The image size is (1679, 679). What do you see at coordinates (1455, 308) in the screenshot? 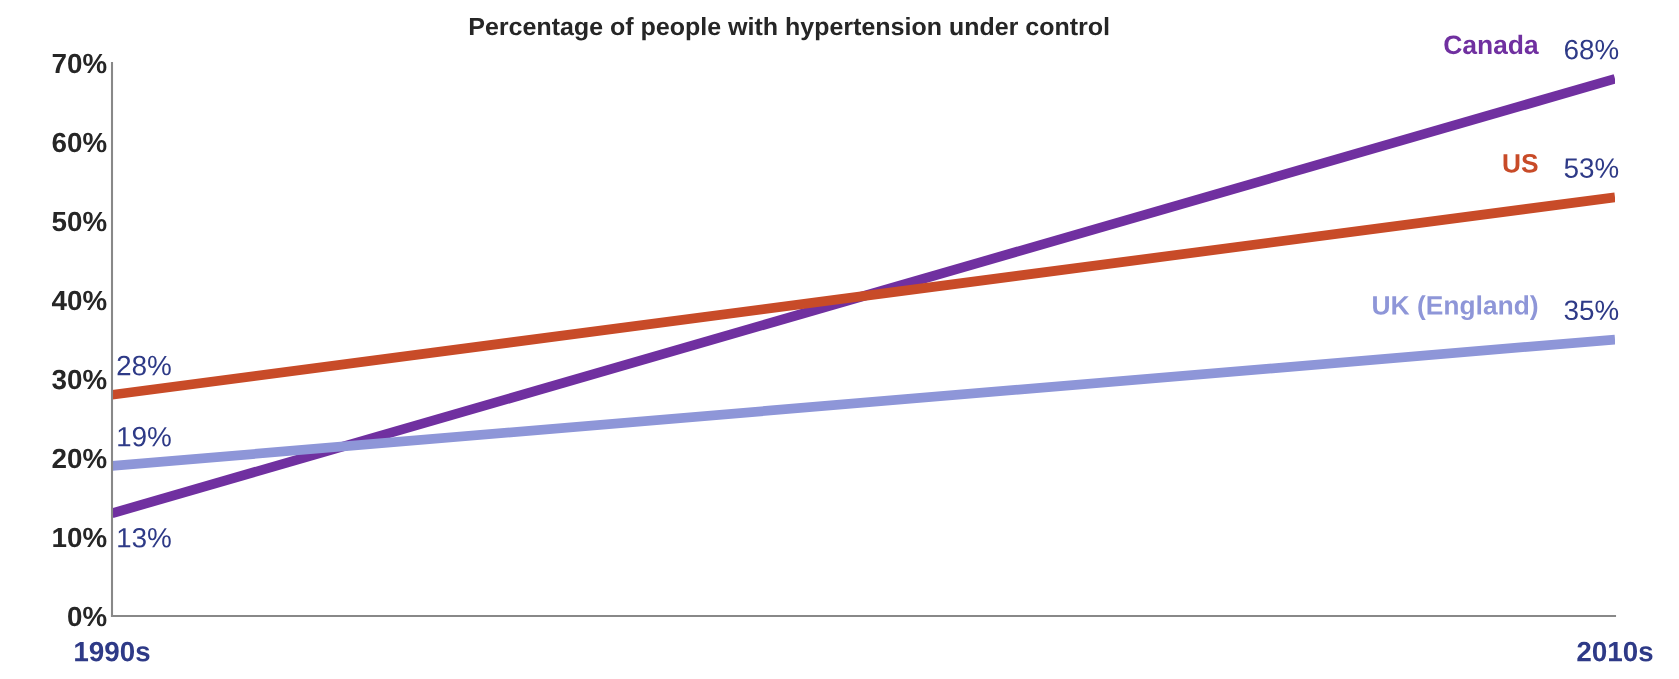
I see `series-label: UK (England)` at bounding box center [1455, 308].